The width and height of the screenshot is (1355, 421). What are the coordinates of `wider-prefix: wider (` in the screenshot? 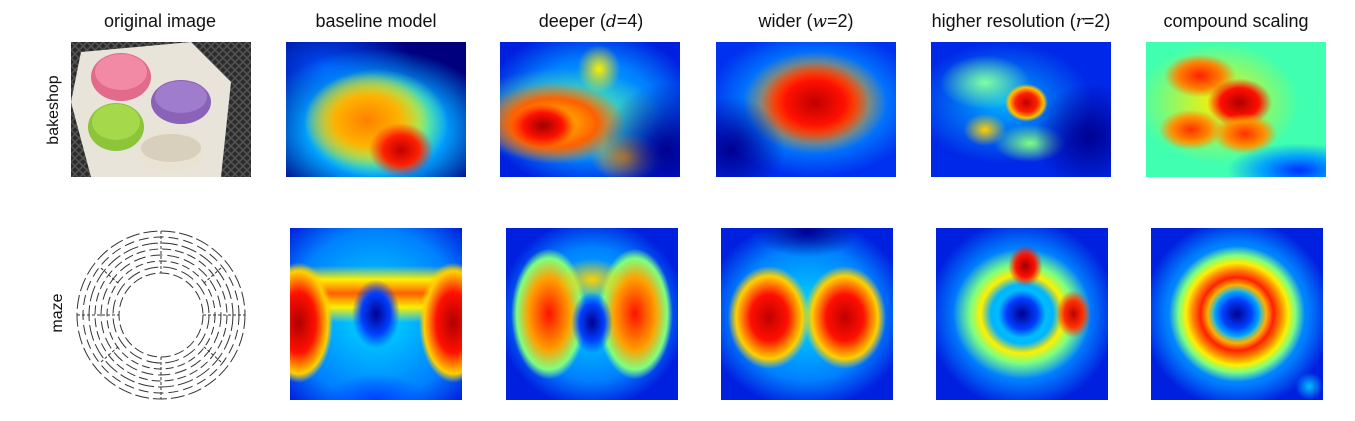 It's located at (785, 21).